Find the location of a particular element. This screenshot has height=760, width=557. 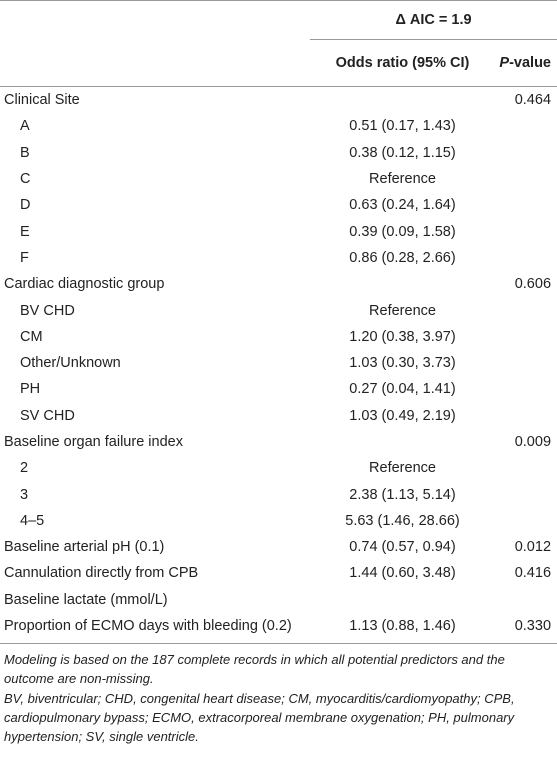

row: Baseline lactate (mmol/L) is located at coordinates (278, 600).